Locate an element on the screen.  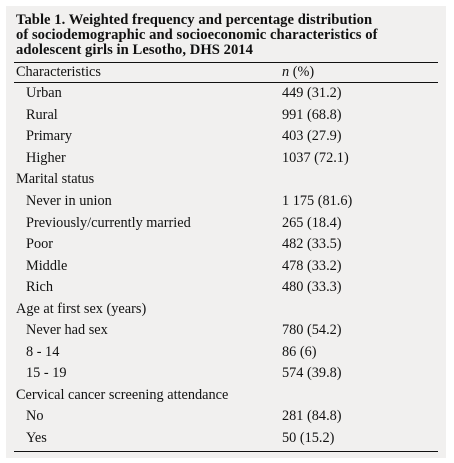
section-row-cervical-screening: Cervical cancer screening attendance is located at coordinates (226, 396).